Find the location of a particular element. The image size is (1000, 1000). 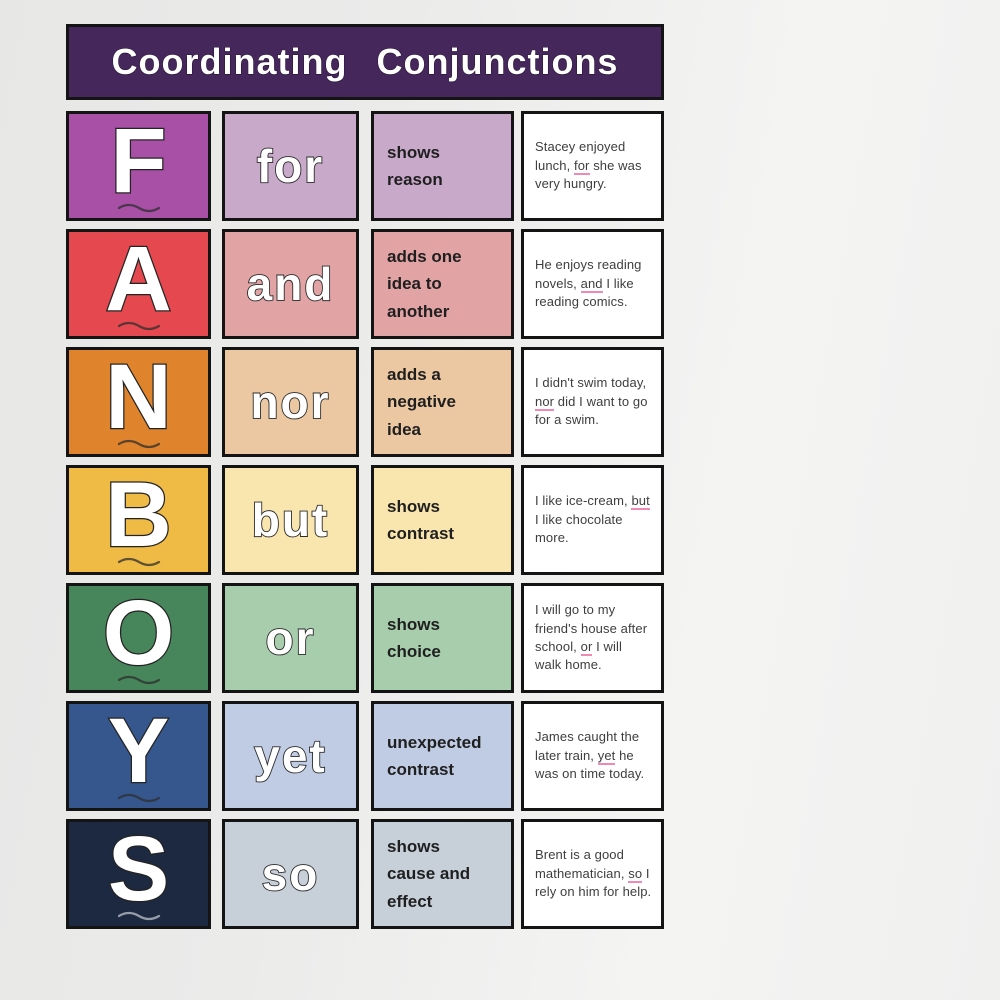

example-before: Brent is a good mathematician, is located at coordinates (582, 864).